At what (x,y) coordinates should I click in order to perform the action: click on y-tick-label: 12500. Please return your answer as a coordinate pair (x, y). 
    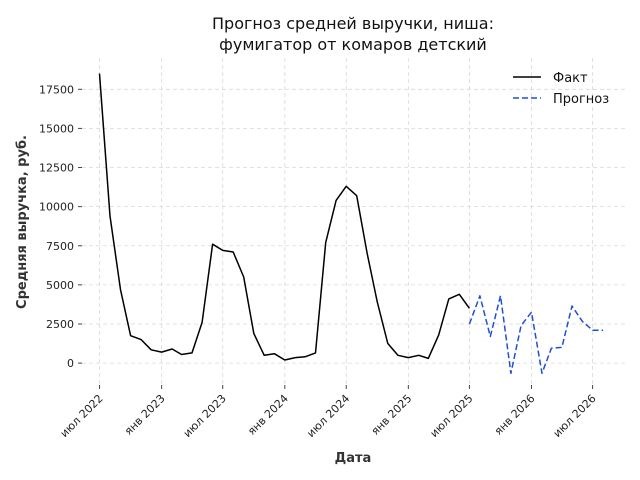
    Looking at the image, I should click on (56, 168).